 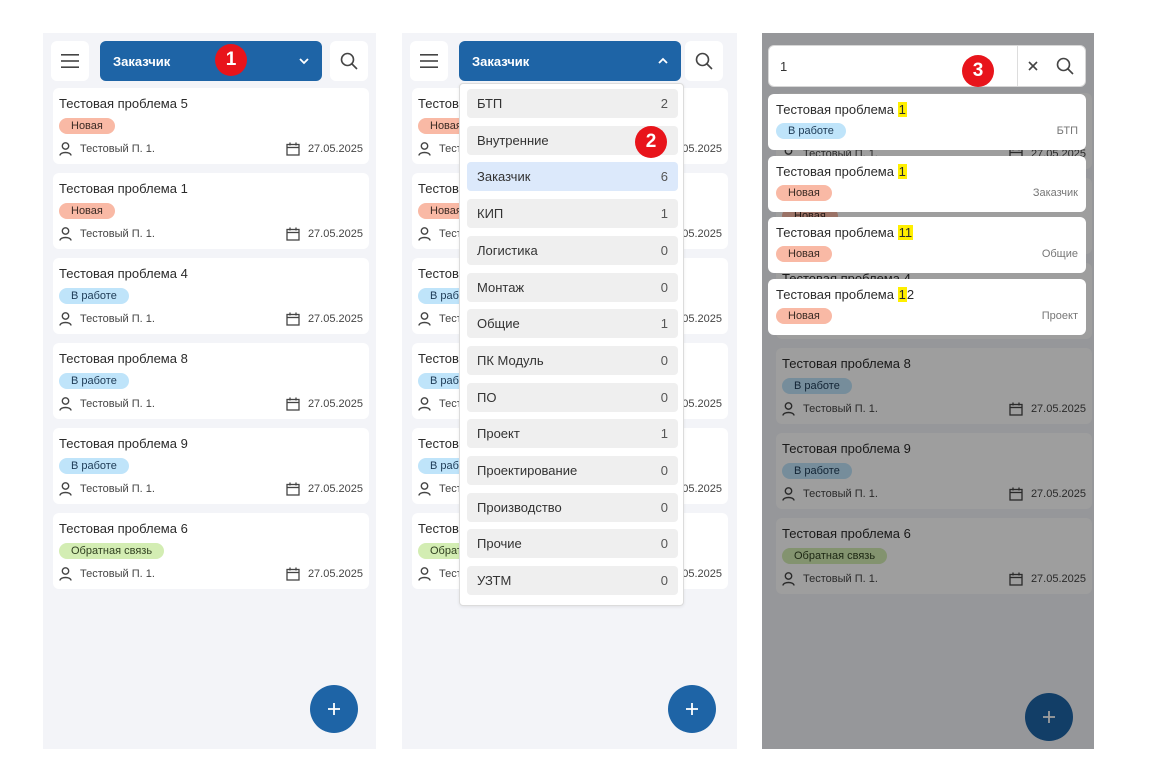 What do you see at coordinates (572, 434) in the screenshot?
I see `dropdown-option: Проект 1` at bounding box center [572, 434].